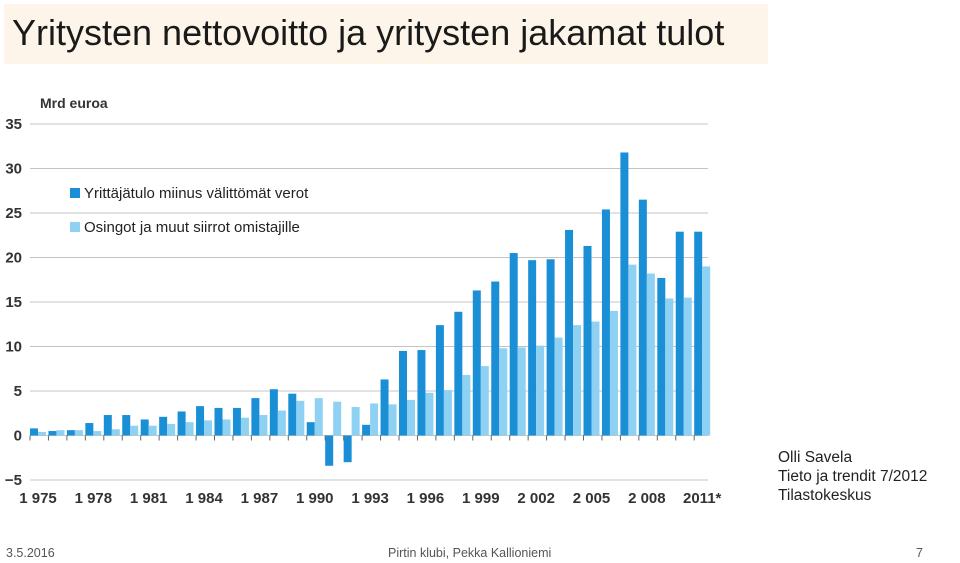 The width and height of the screenshot is (960, 563). Describe the element at coordinates (853, 476) in the screenshot. I see `credit-source: Tieto ja trendit 7/2012` at that location.